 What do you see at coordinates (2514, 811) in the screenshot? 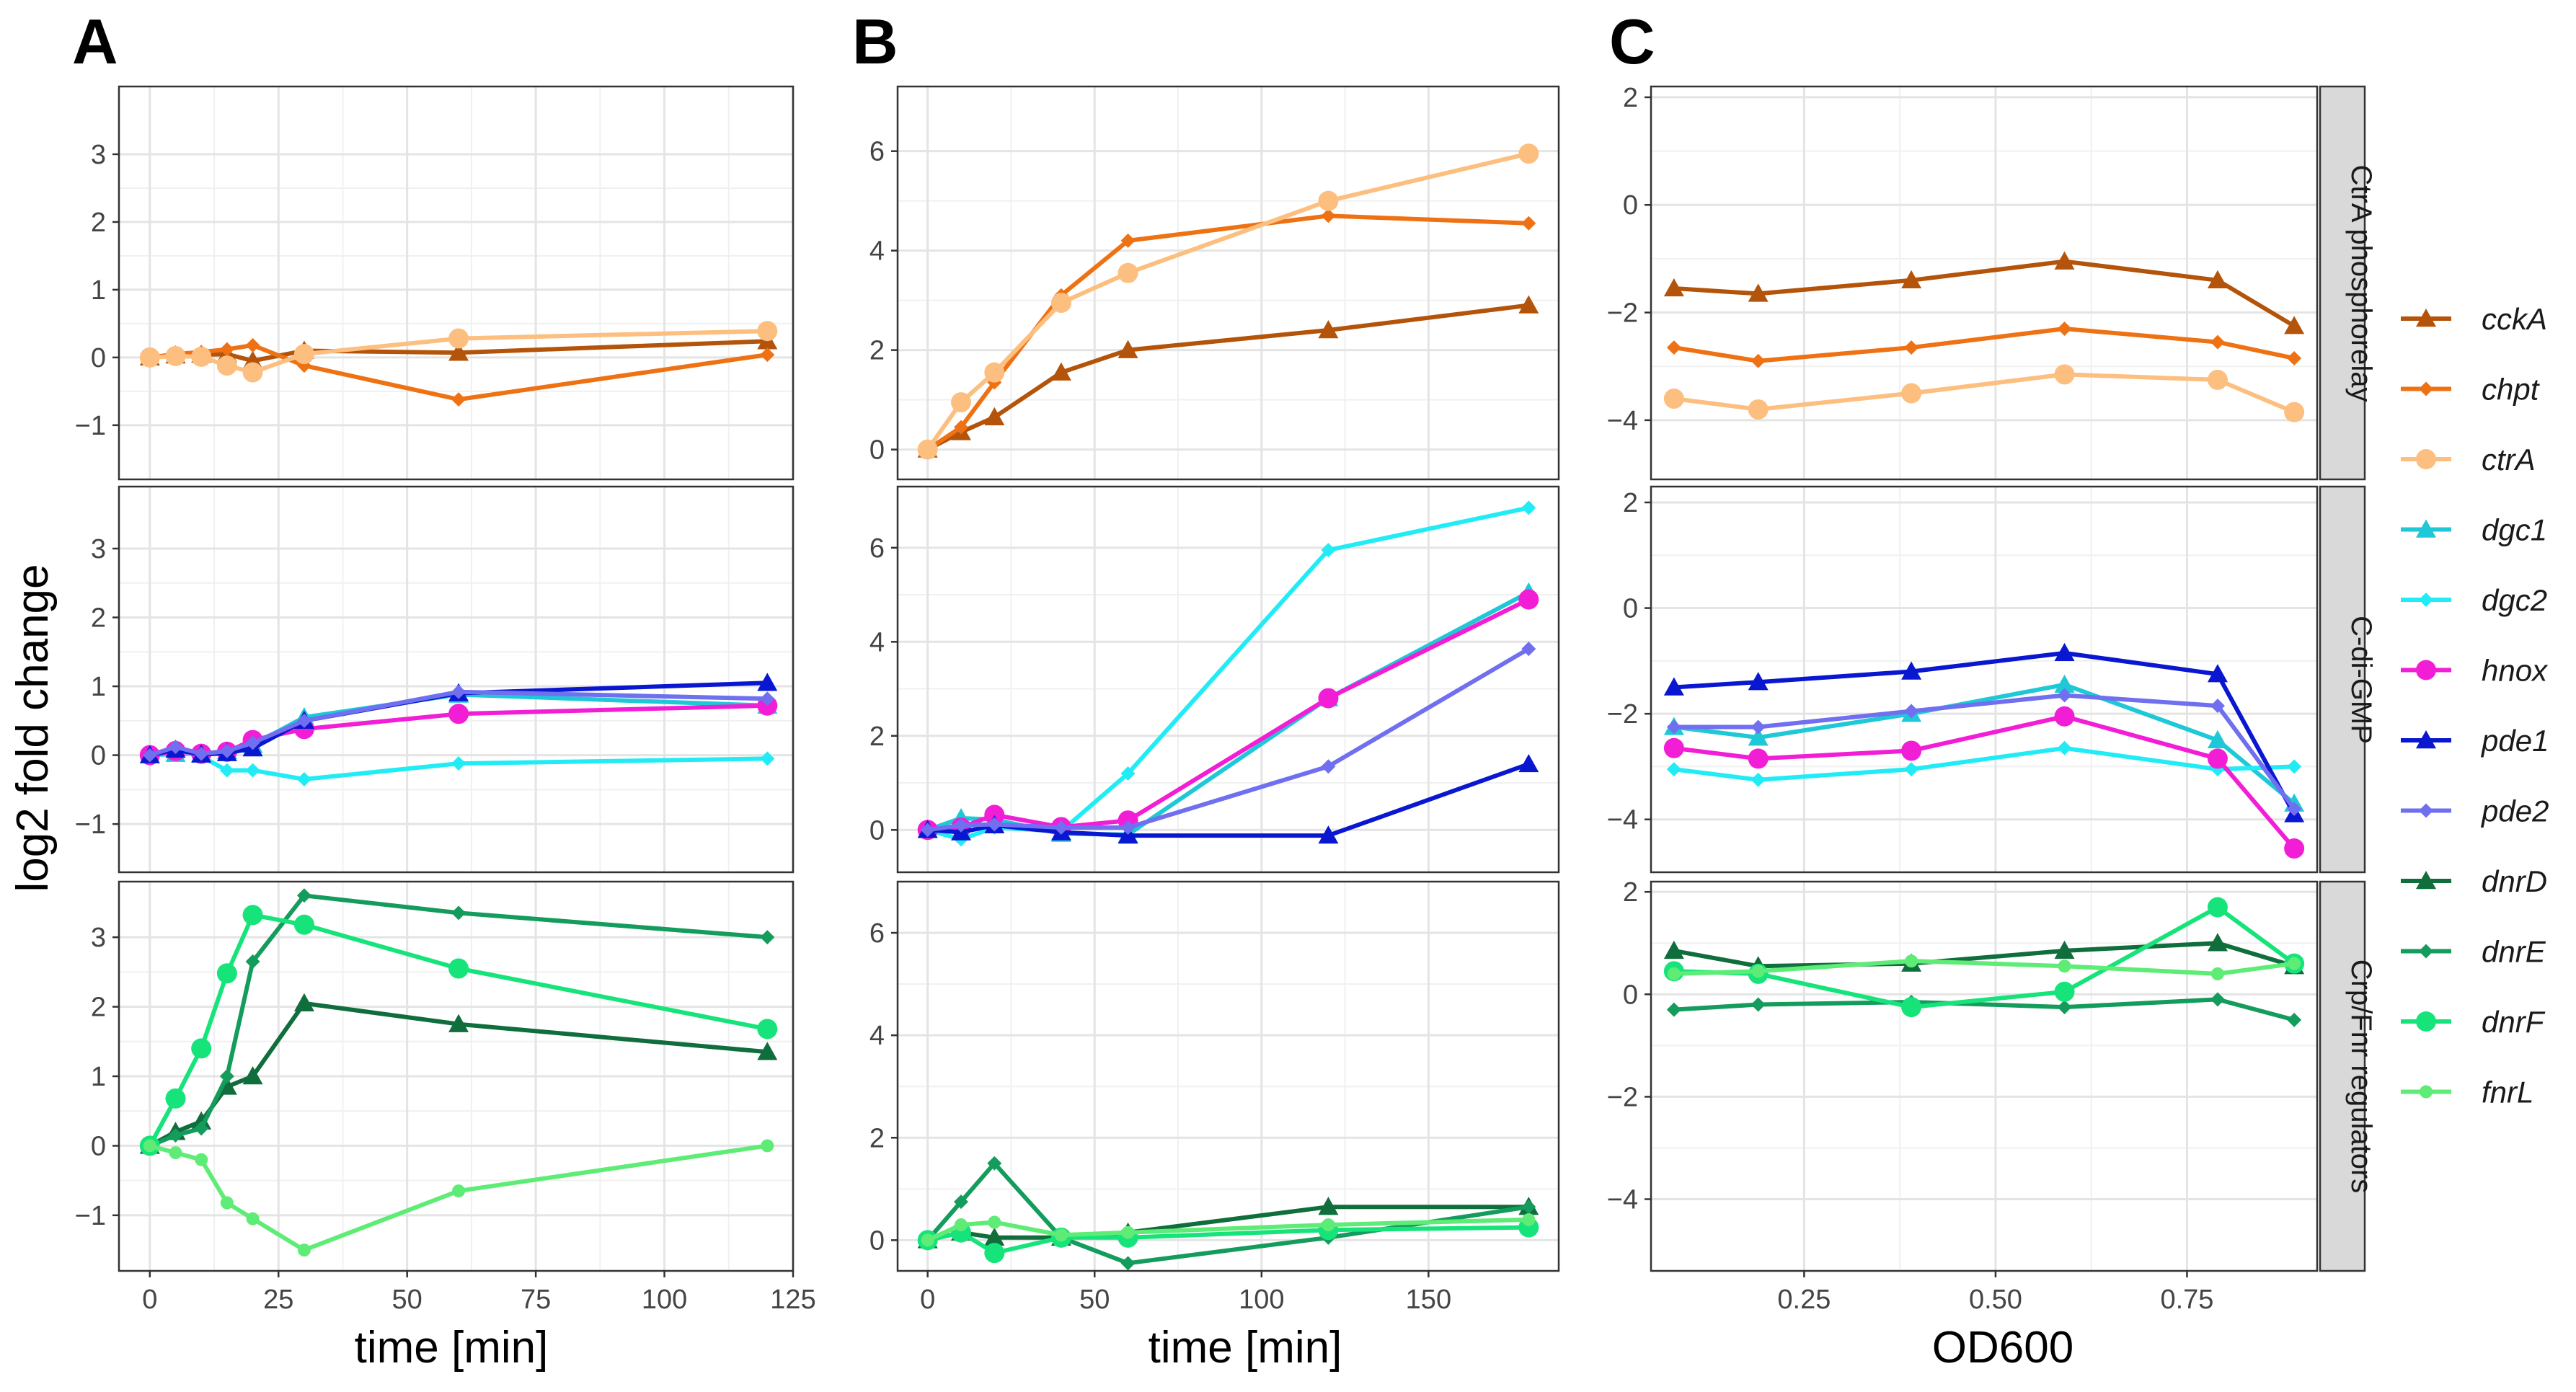
I see `legend-label-pde2: pde2` at bounding box center [2514, 811].